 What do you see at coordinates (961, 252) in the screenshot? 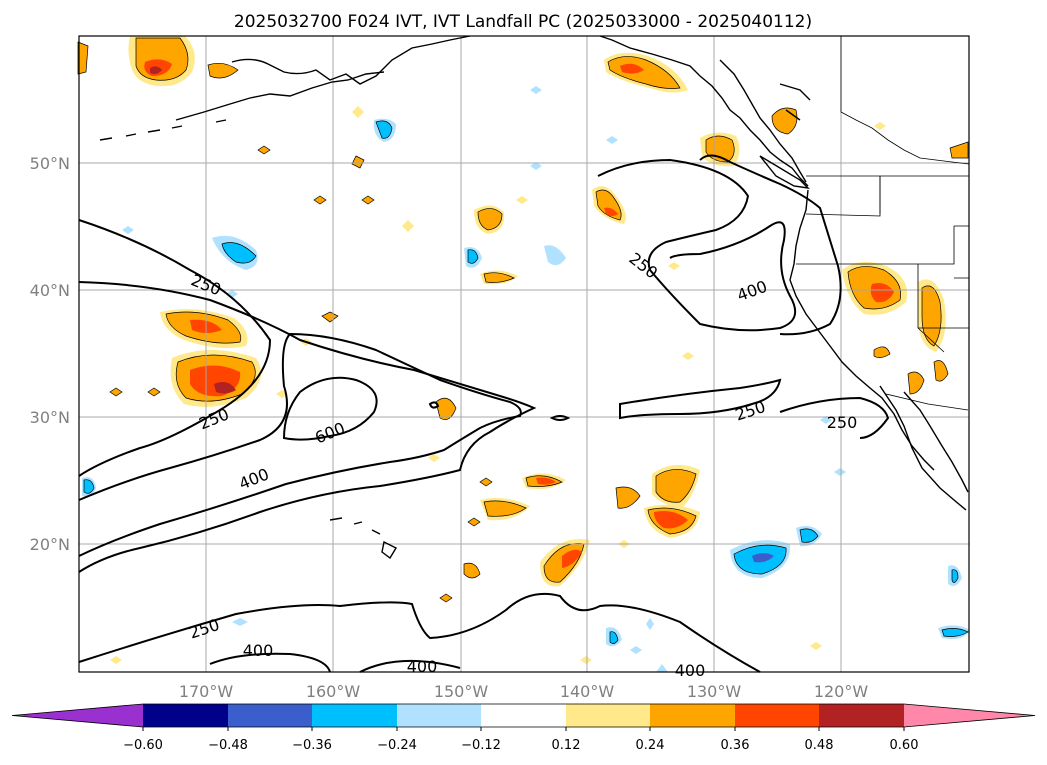
I see `state-border-mt` at bounding box center [961, 252].